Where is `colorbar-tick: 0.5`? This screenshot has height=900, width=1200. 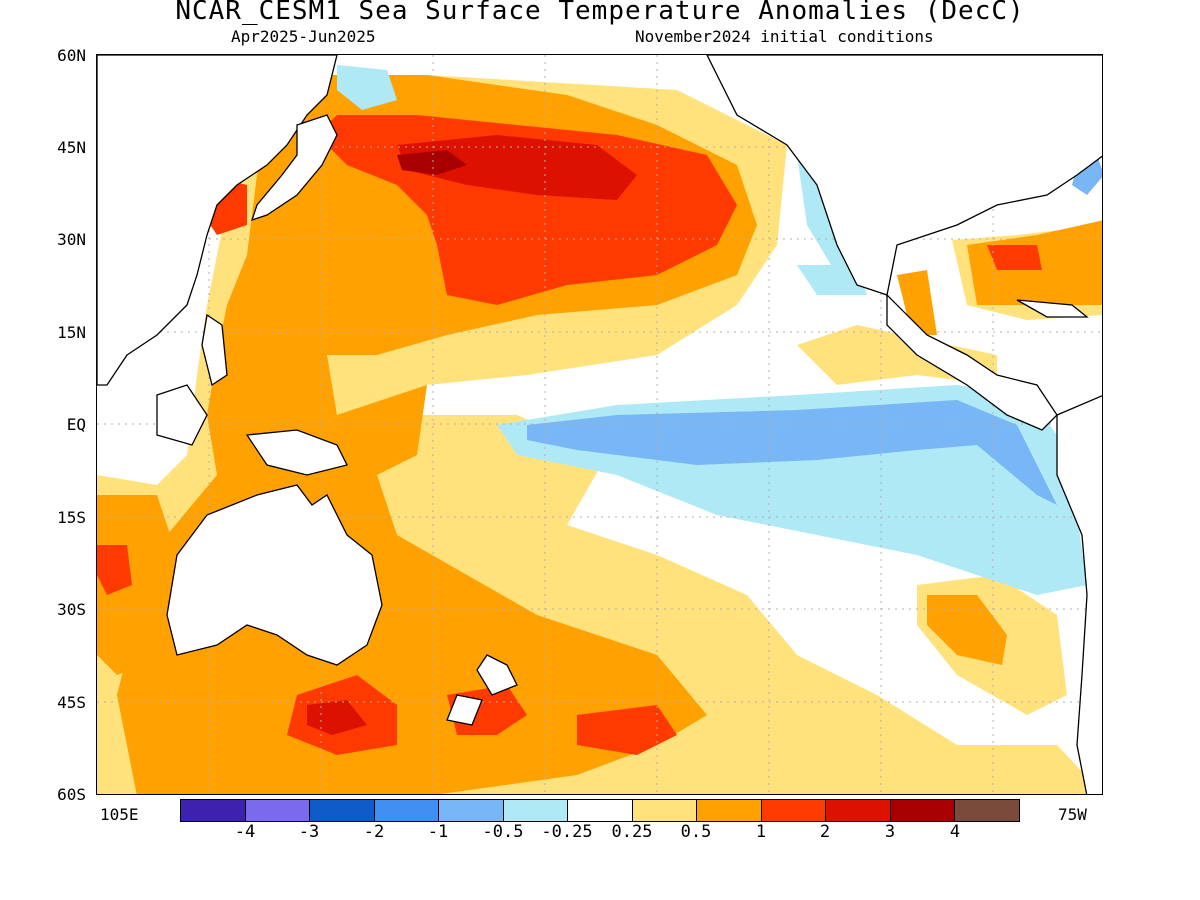 colorbar-tick: 0.5 is located at coordinates (696, 832).